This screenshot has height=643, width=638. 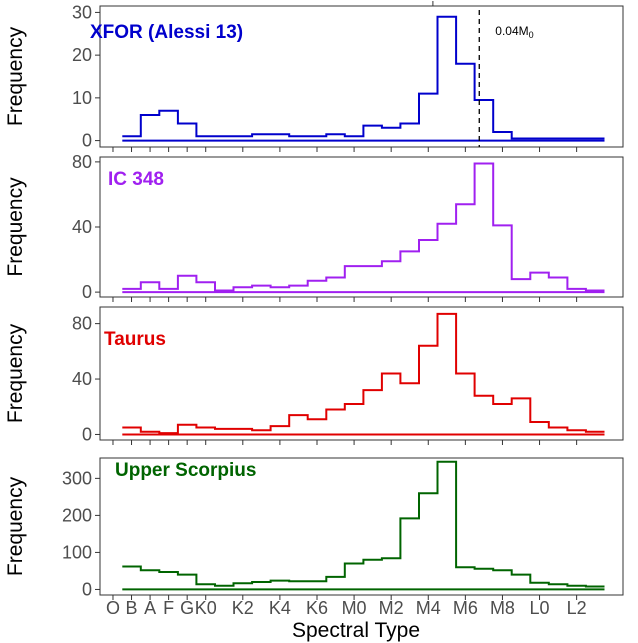 What do you see at coordinates (82, 98) in the screenshot?
I see `y-tick-label: 10` at bounding box center [82, 98].